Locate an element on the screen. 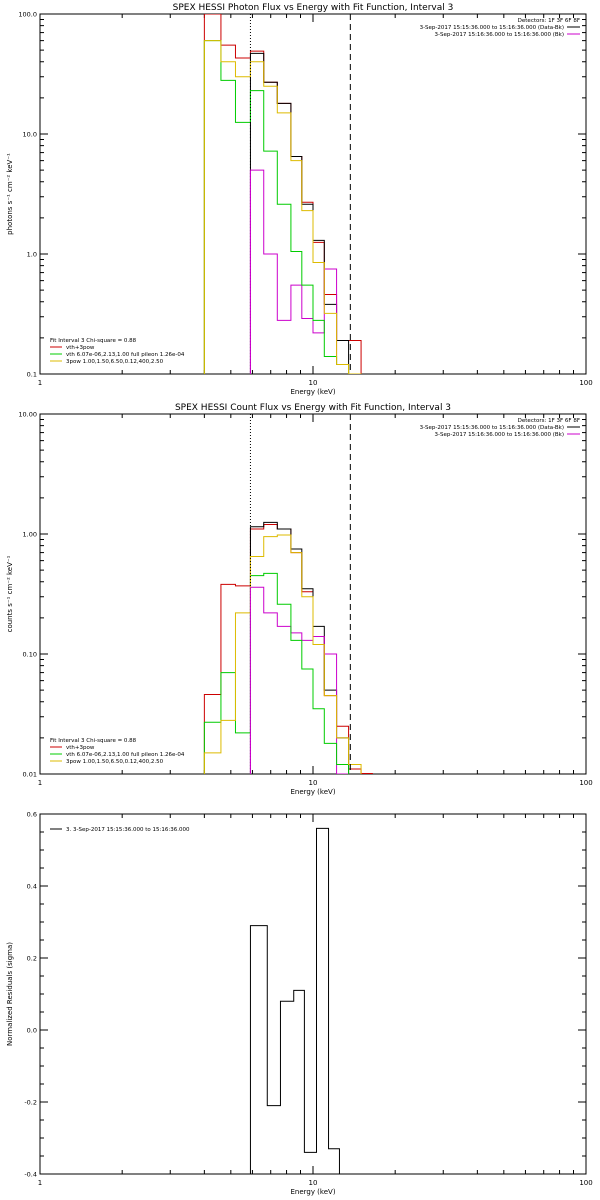 The width and height of the screenshot is (600, 1200). y-tick-label: 0.4 is located at coordinates (32, 887).